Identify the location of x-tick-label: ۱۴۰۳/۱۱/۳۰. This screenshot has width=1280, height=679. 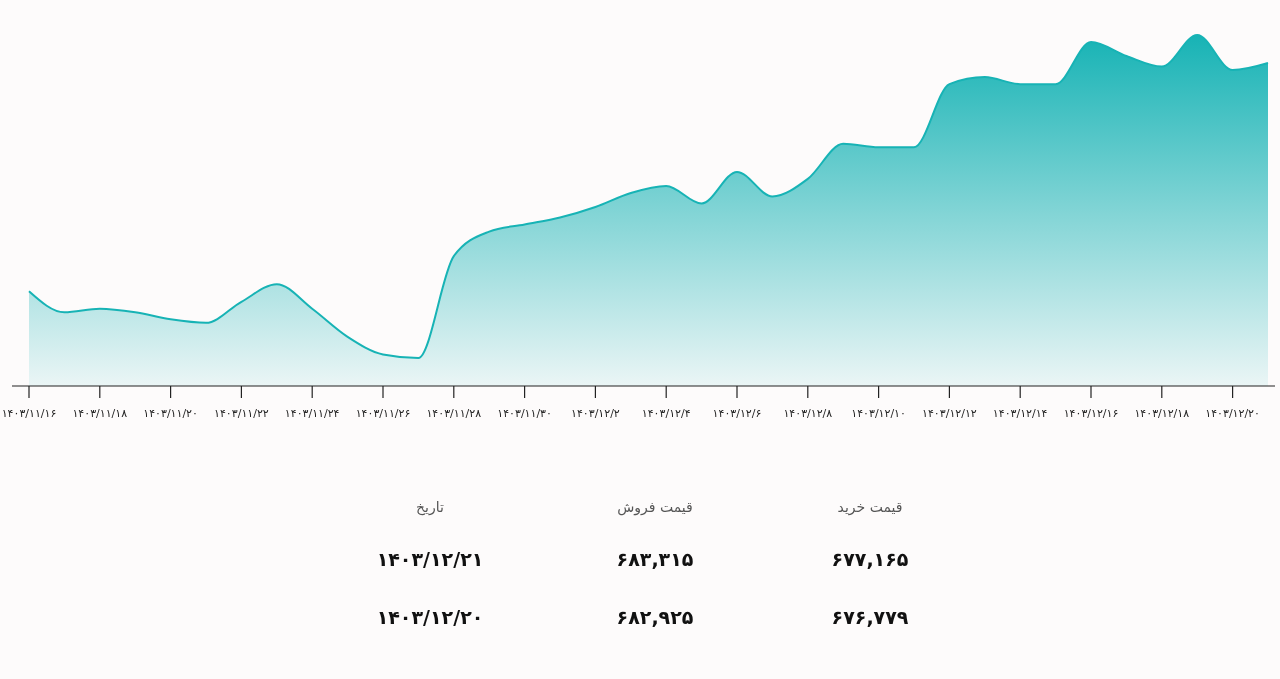
(524, 413).